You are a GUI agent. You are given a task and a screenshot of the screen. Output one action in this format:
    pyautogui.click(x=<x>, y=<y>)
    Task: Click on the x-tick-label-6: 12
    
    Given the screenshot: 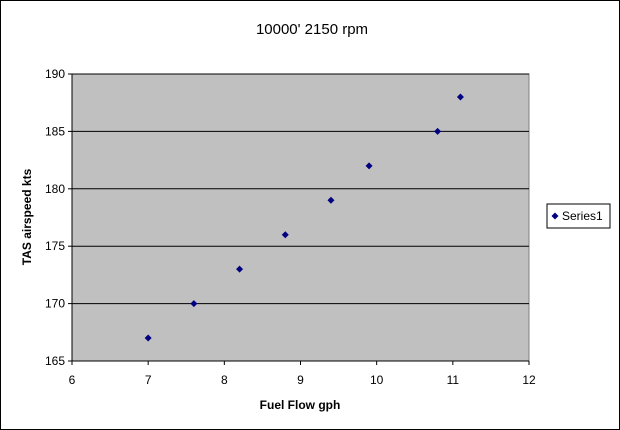 What is the action you would take?
    pyautogui.click(x=529, y=380)
    